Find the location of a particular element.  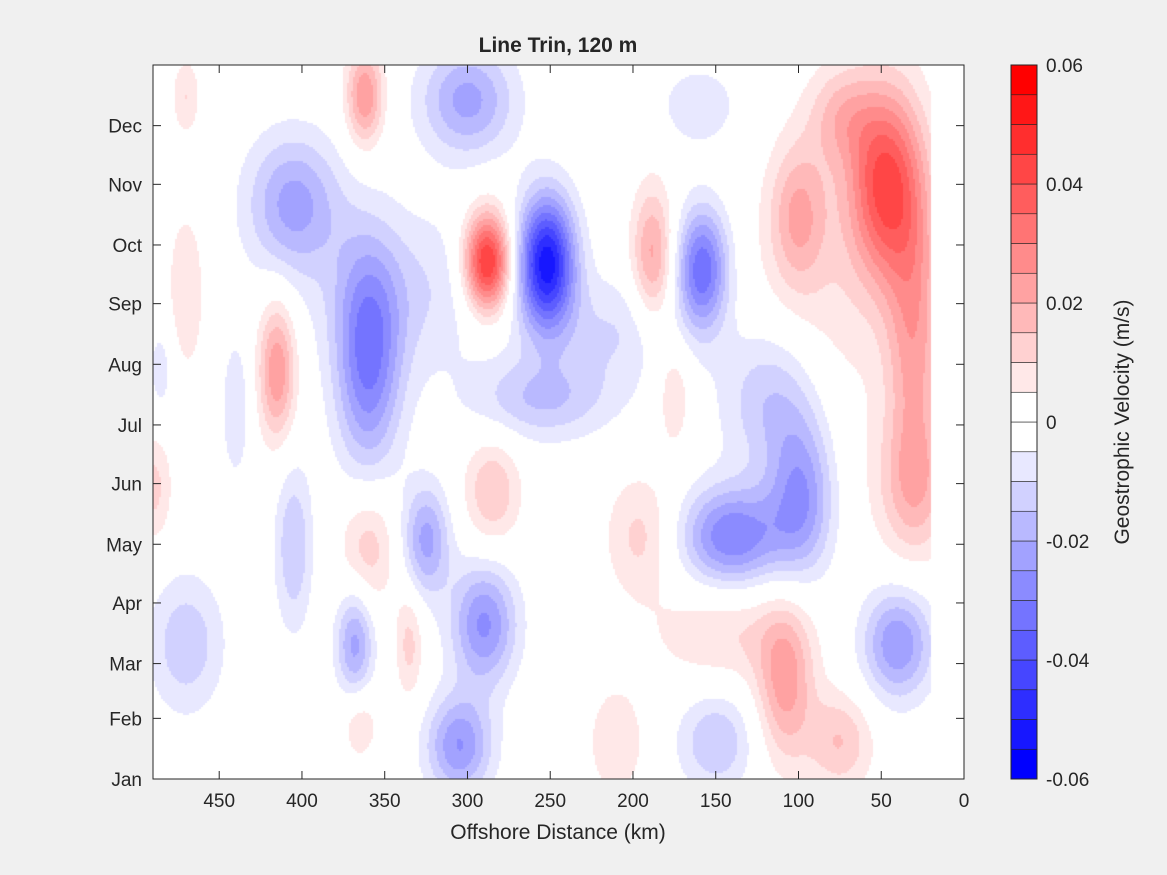

y-tick-label: Sep is located at coordinates (125, 305).